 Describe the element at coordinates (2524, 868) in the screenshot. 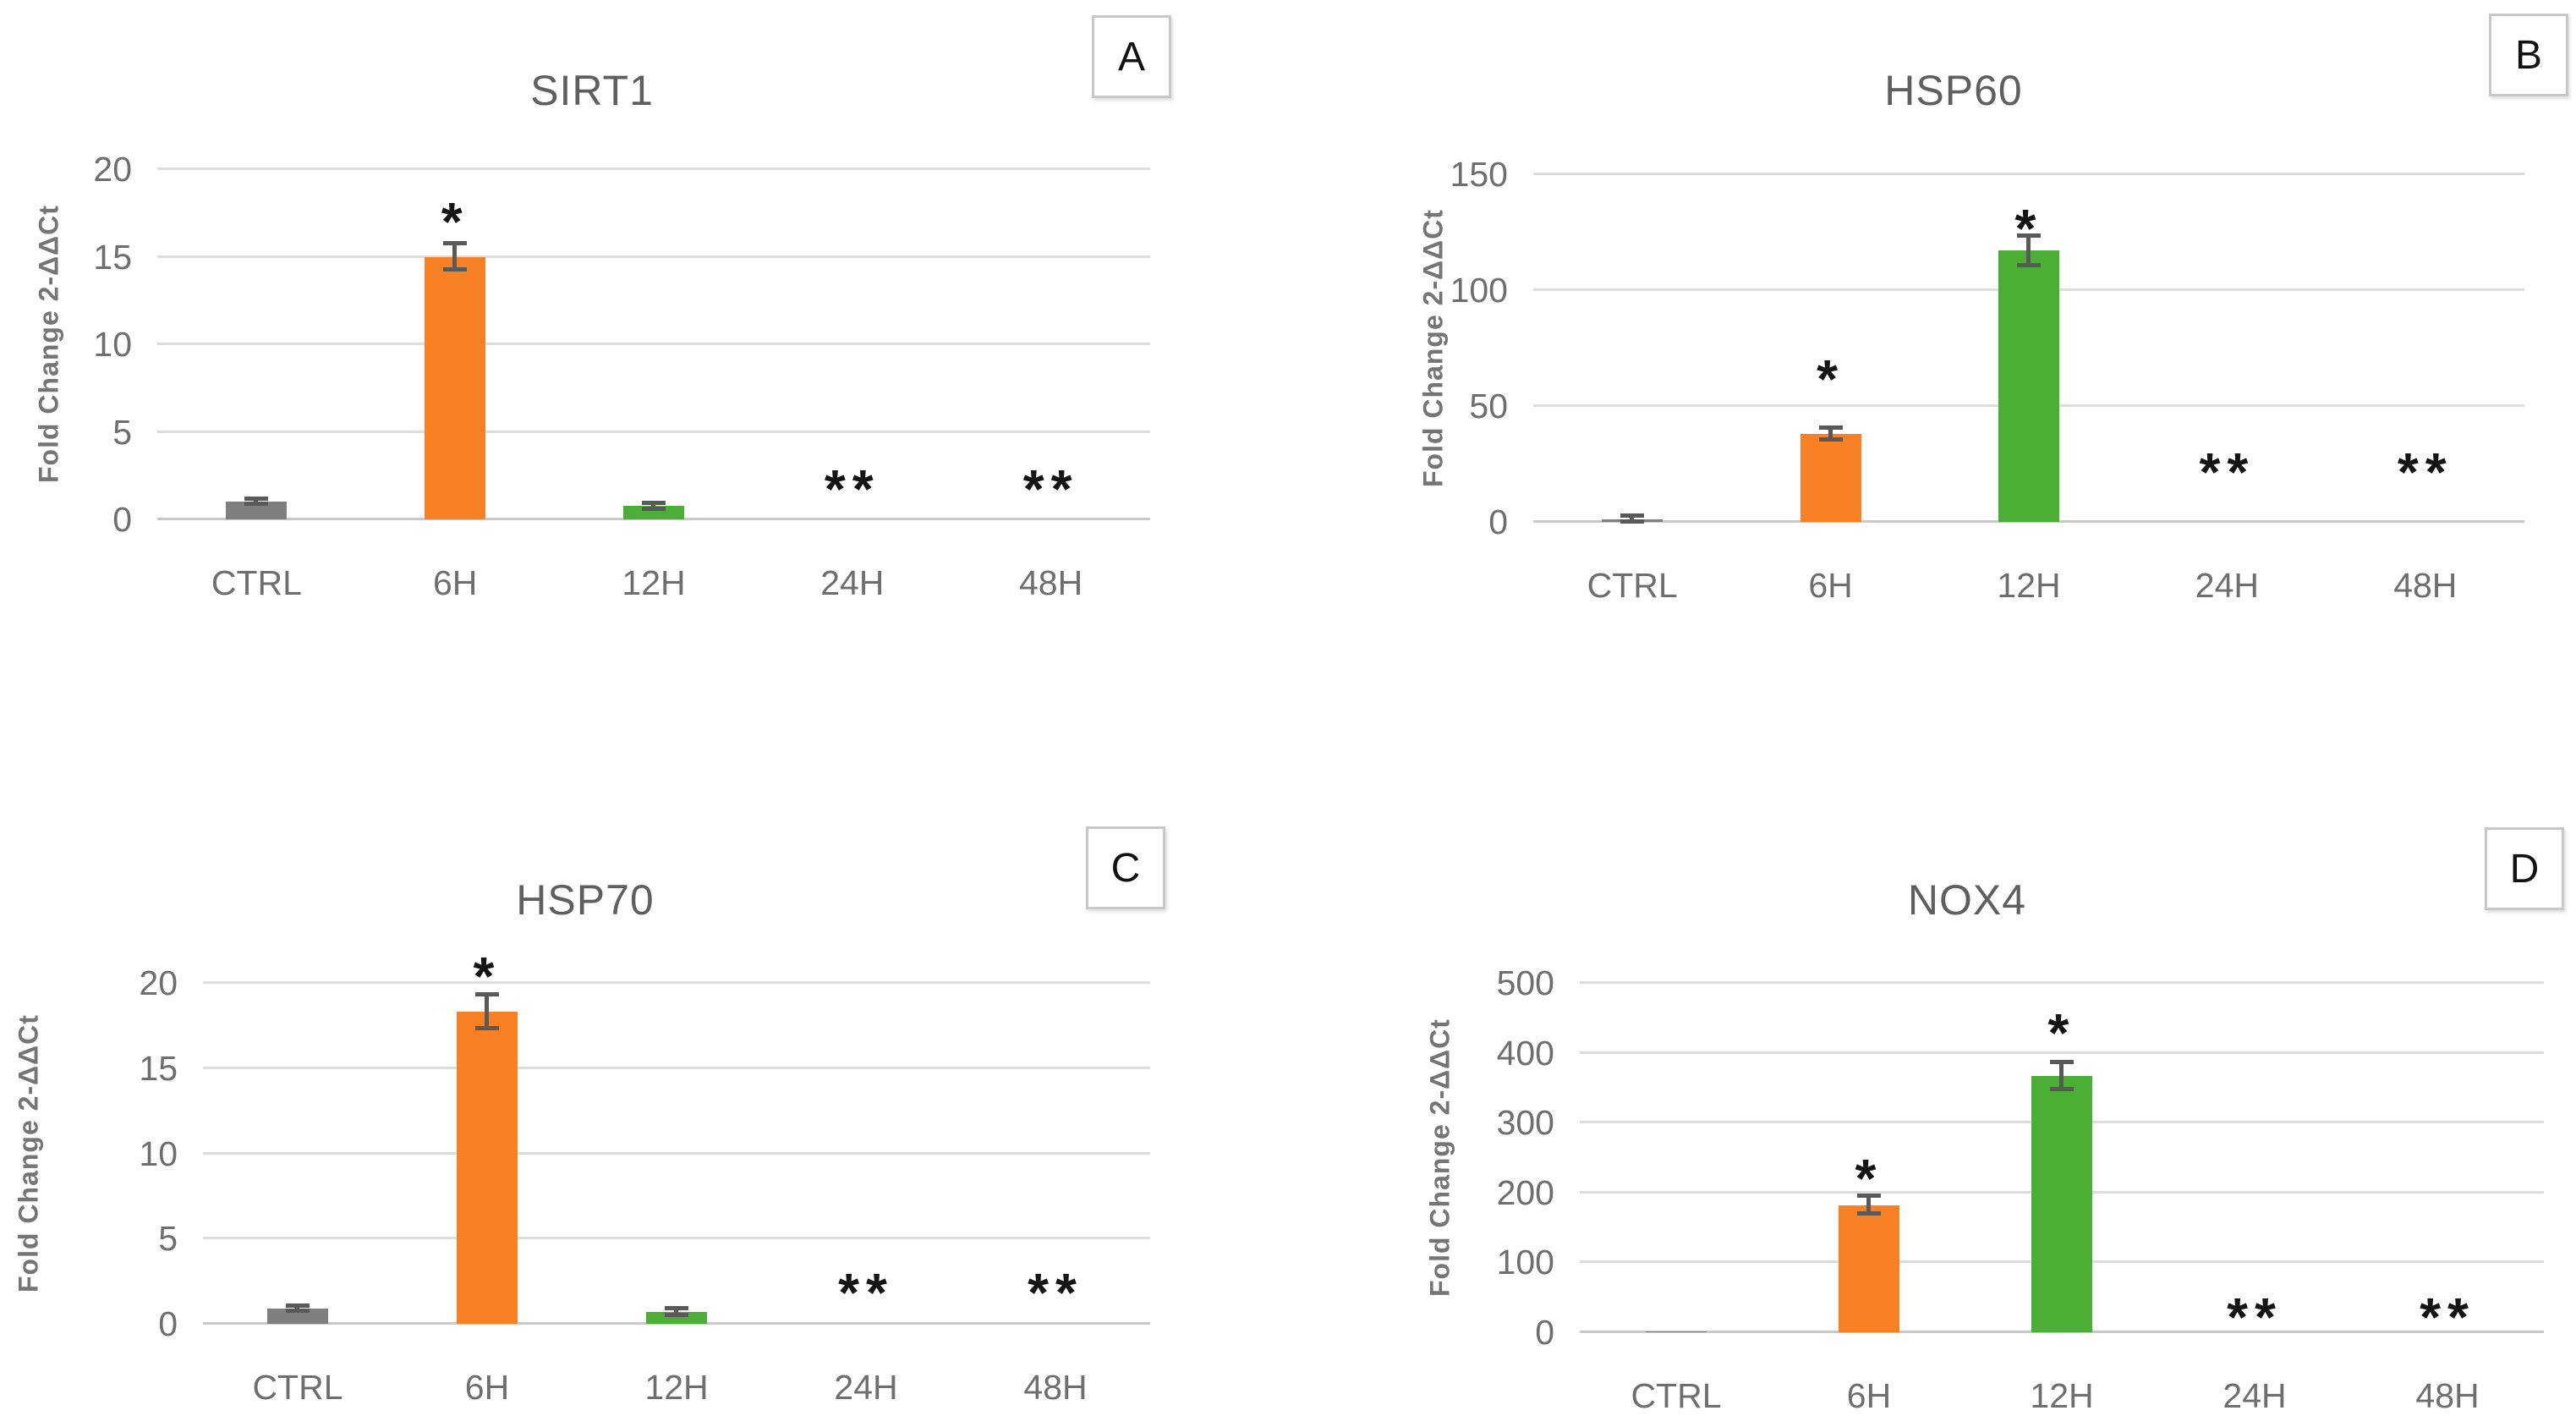

I see `panel-letter-badge: D` at that location.